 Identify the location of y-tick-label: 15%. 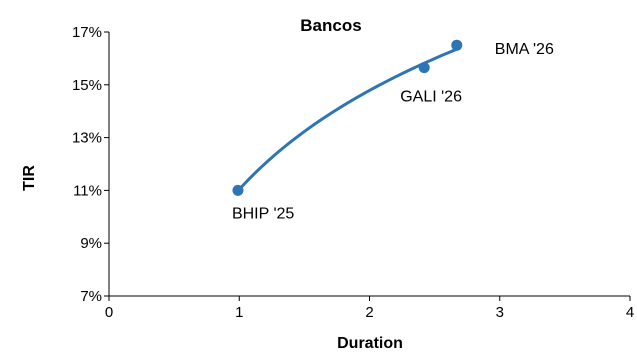
(87, 85).